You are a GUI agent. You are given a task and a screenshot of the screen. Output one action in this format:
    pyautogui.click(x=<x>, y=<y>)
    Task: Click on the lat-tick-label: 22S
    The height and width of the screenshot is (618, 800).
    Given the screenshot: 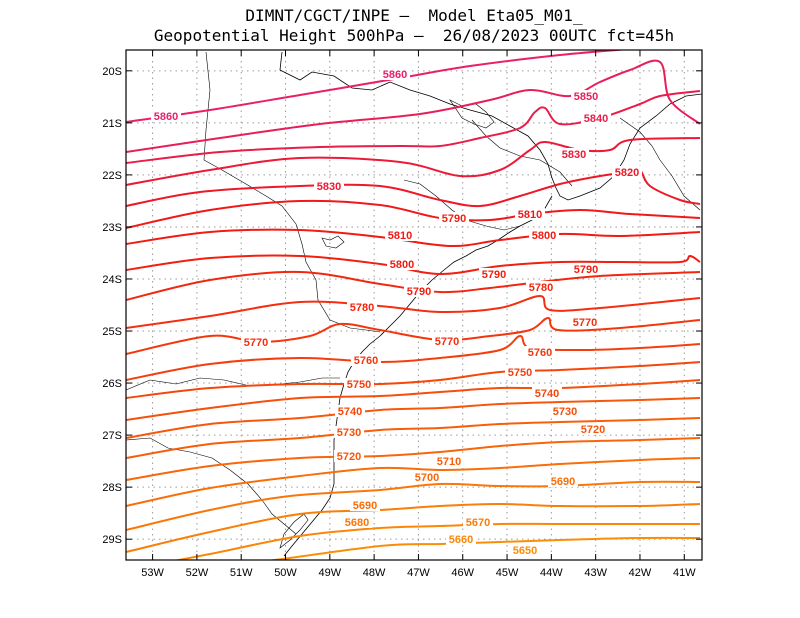 What is the action you would take?
    pyautogui.click(x=112, y=176)
    